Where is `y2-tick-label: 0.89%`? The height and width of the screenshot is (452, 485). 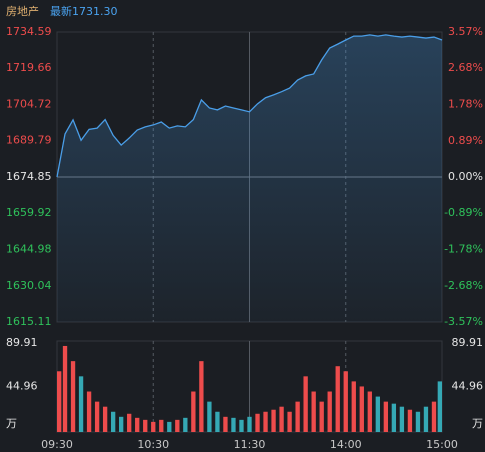 y2-tick-label: 0.89% is located at coordinates (465, 140).